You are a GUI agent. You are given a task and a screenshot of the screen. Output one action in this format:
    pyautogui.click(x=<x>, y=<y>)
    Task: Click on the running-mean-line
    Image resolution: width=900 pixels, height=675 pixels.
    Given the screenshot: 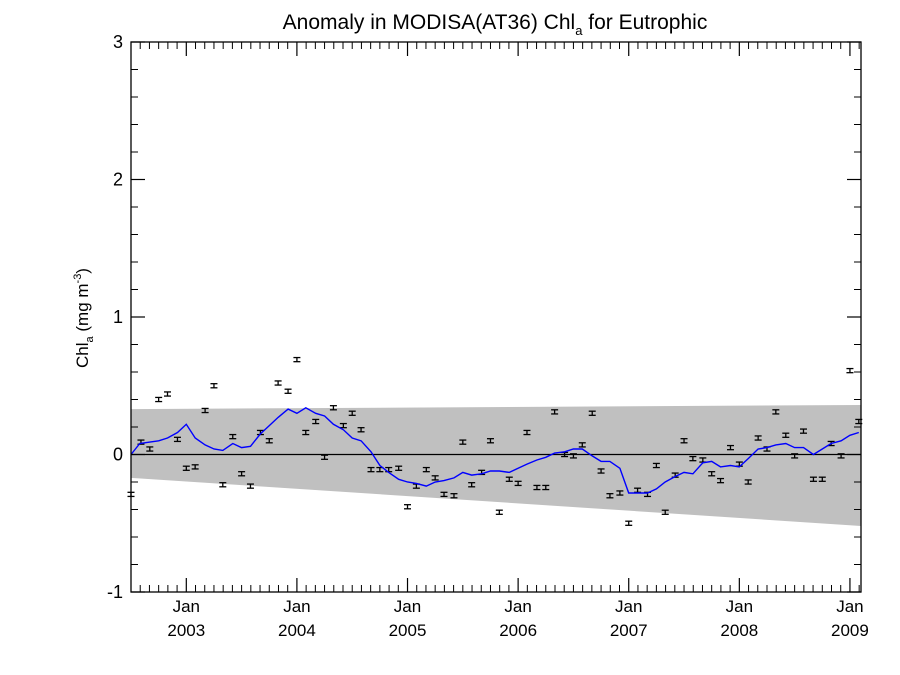 What is the action you would take?
    pyautogui.click(x=495, y=450)
    